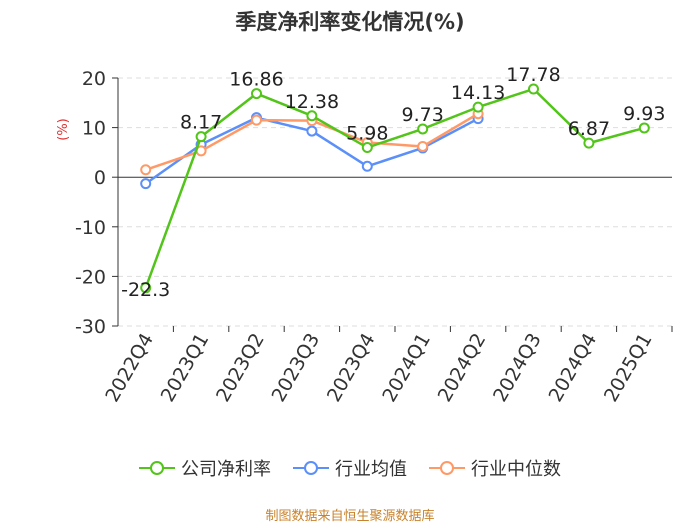 The width and height of the screenshot is (700, 525). I want to click on x-tick-label: 2023Q2, so click(240, 368).